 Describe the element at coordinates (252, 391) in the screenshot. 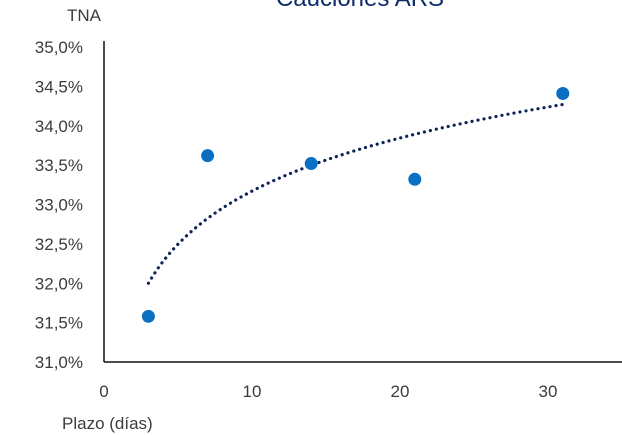

I see `x-tick-label: 10` at that location.